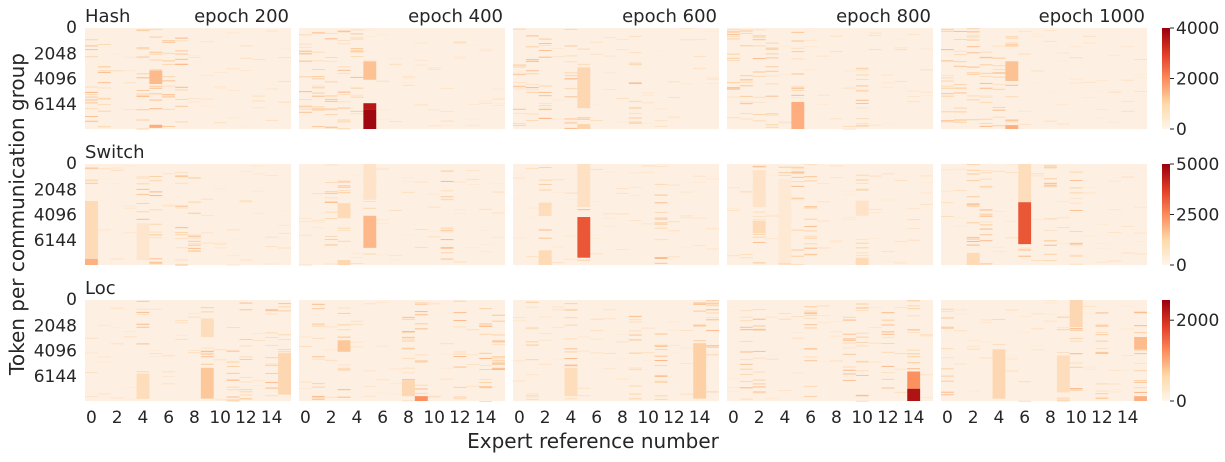  What do you see at coordinates (1102, 418) in the screenshot?
I see `x-tick-label: 12` at bounding box center [1102, 418].